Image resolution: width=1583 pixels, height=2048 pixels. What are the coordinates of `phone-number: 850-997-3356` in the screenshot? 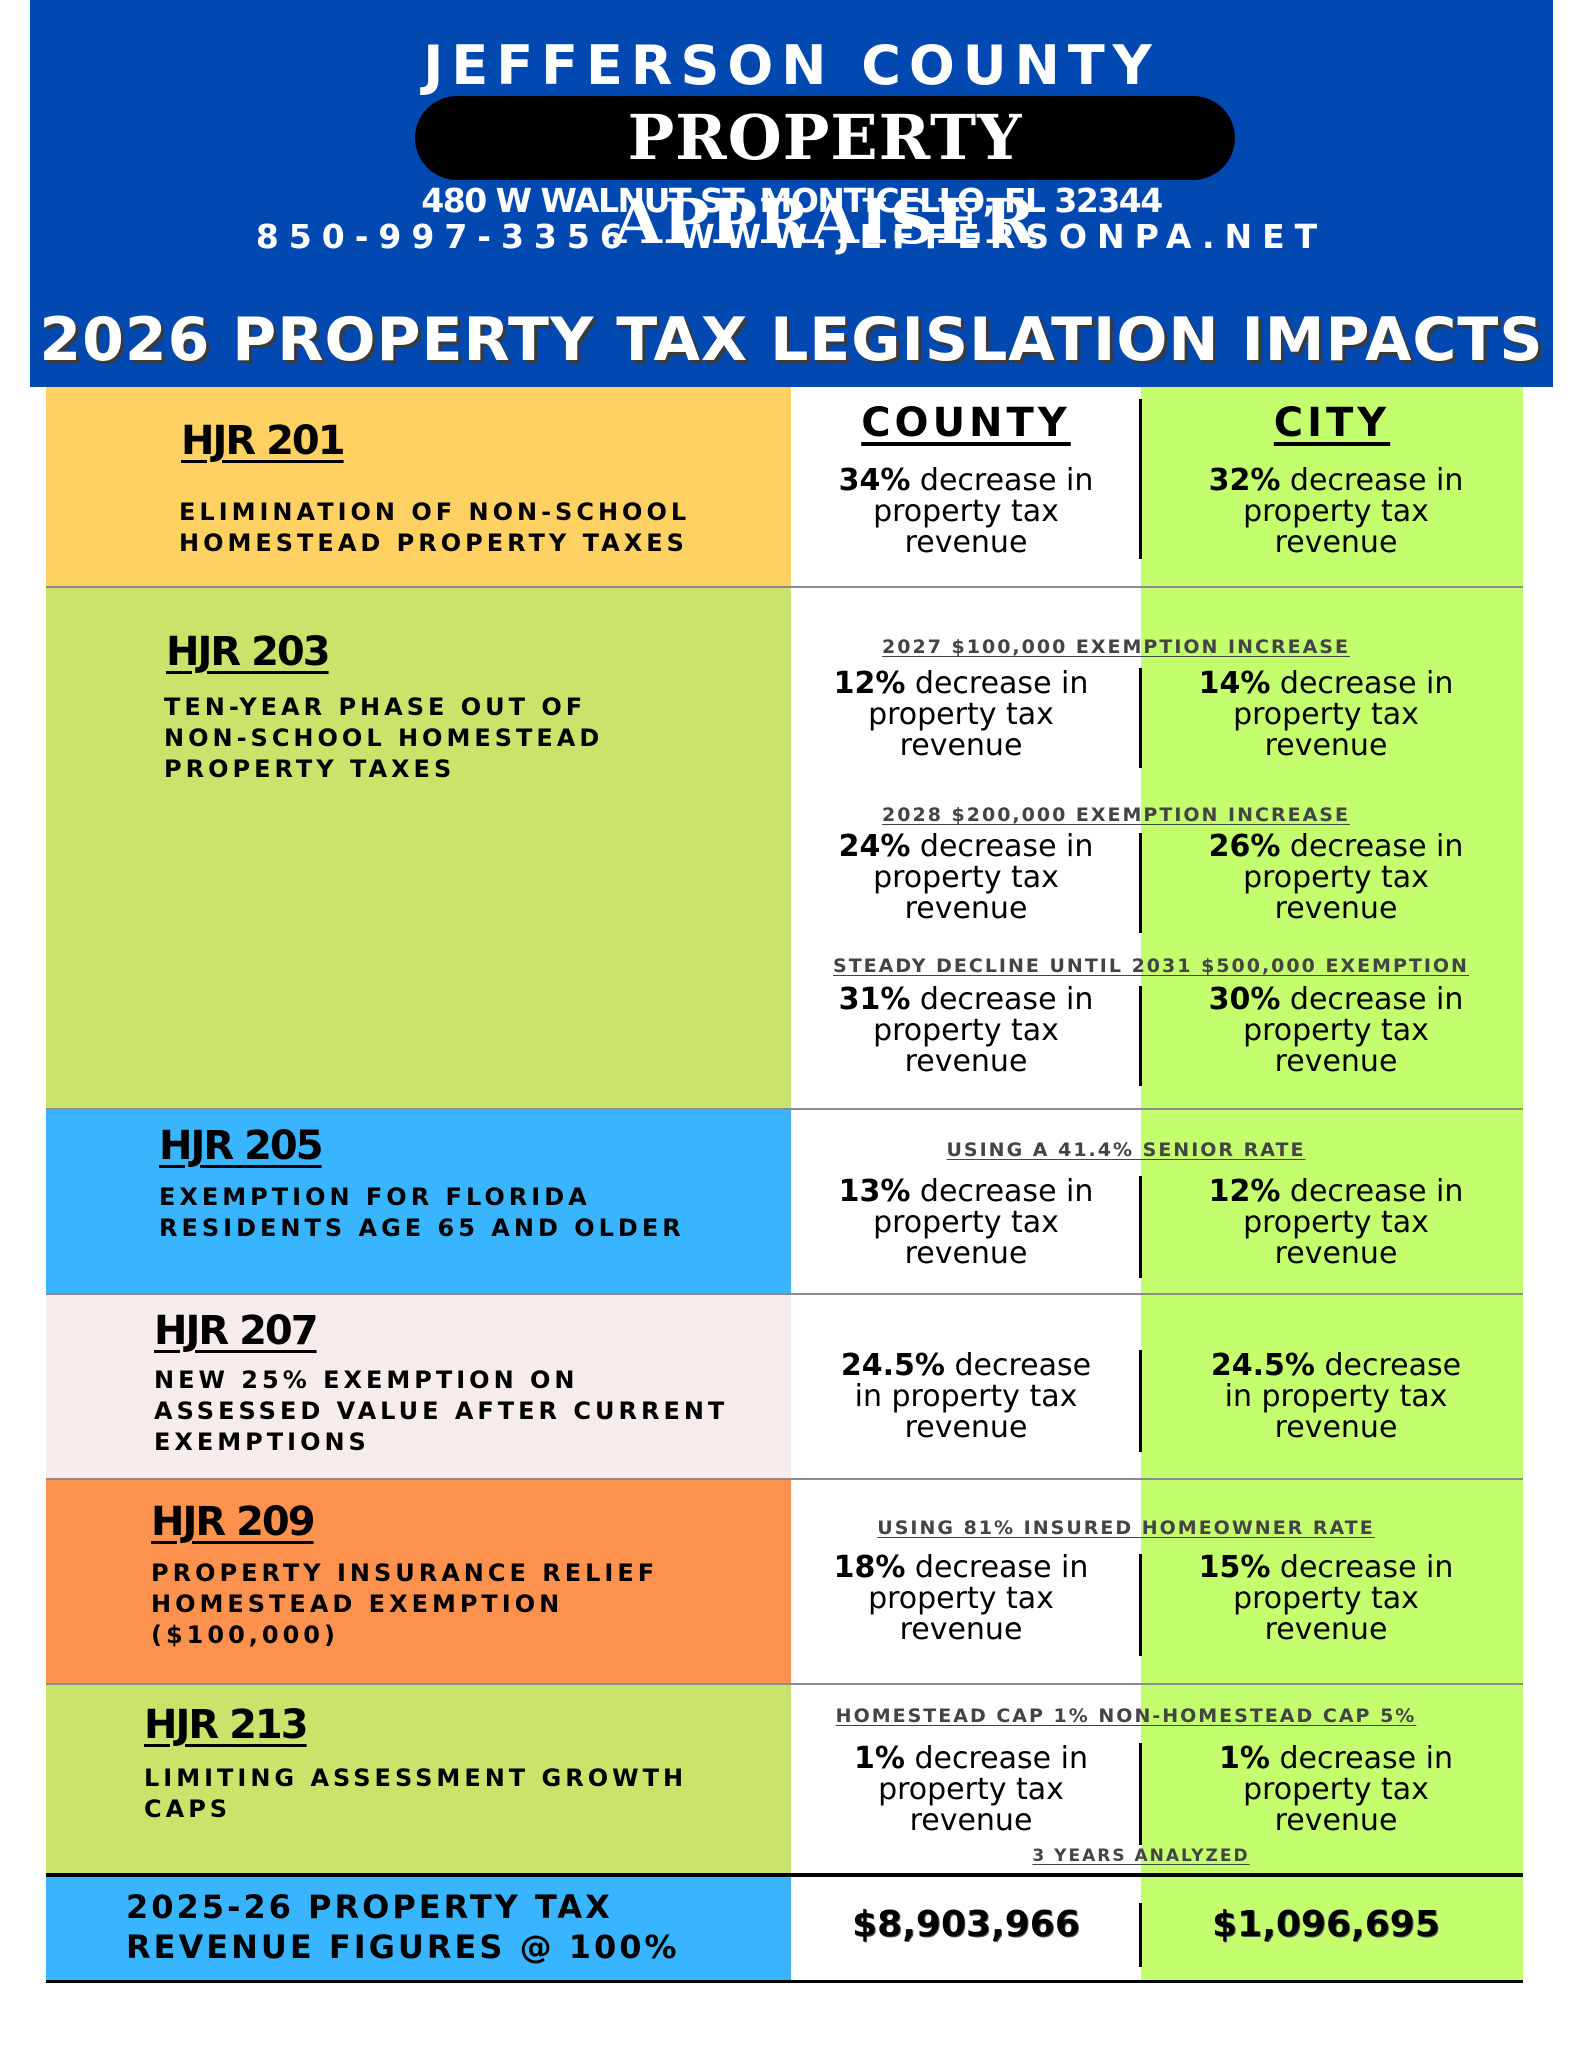 It's located at (444, 236).